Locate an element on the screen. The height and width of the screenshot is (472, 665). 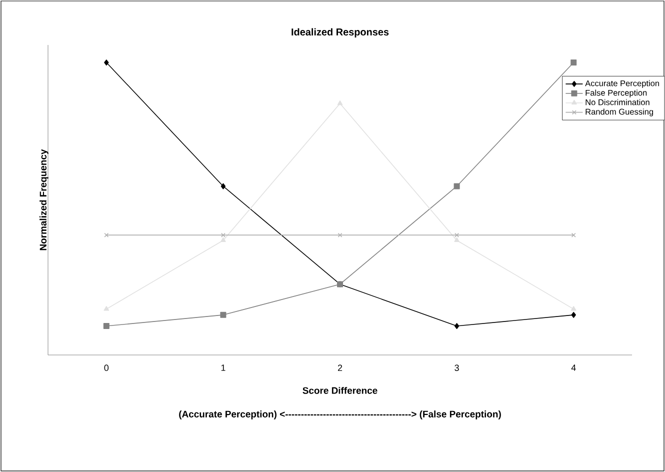
x-tick-label: 2 is located at coordinates (340, 367).